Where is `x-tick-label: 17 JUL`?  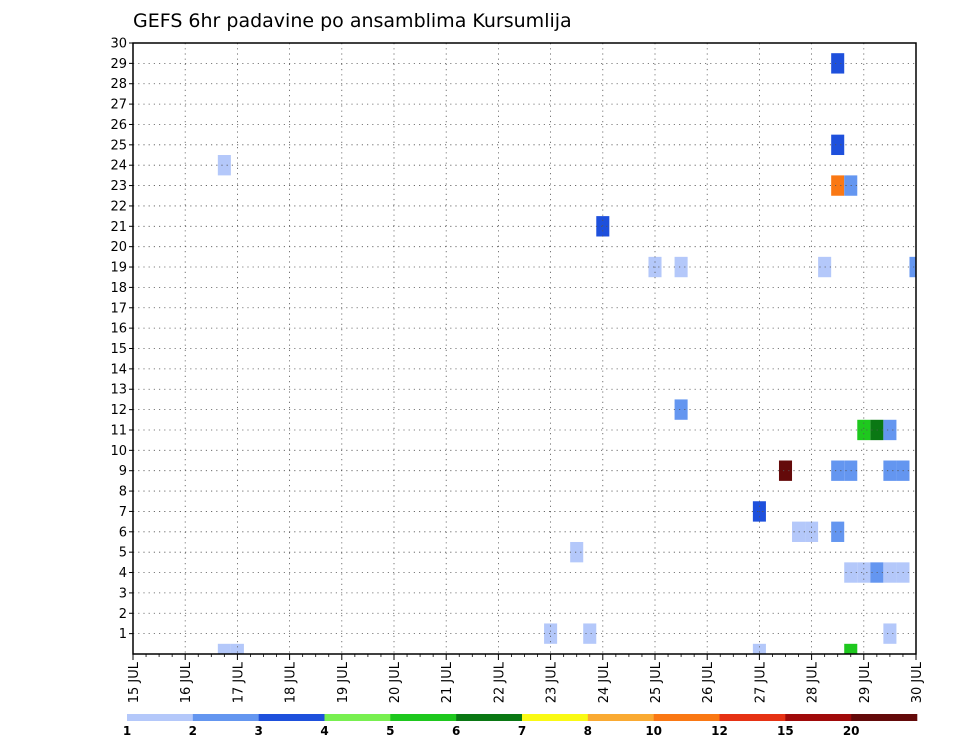
x-tick-label: 17 JUL is located at coordinates (238, 682).